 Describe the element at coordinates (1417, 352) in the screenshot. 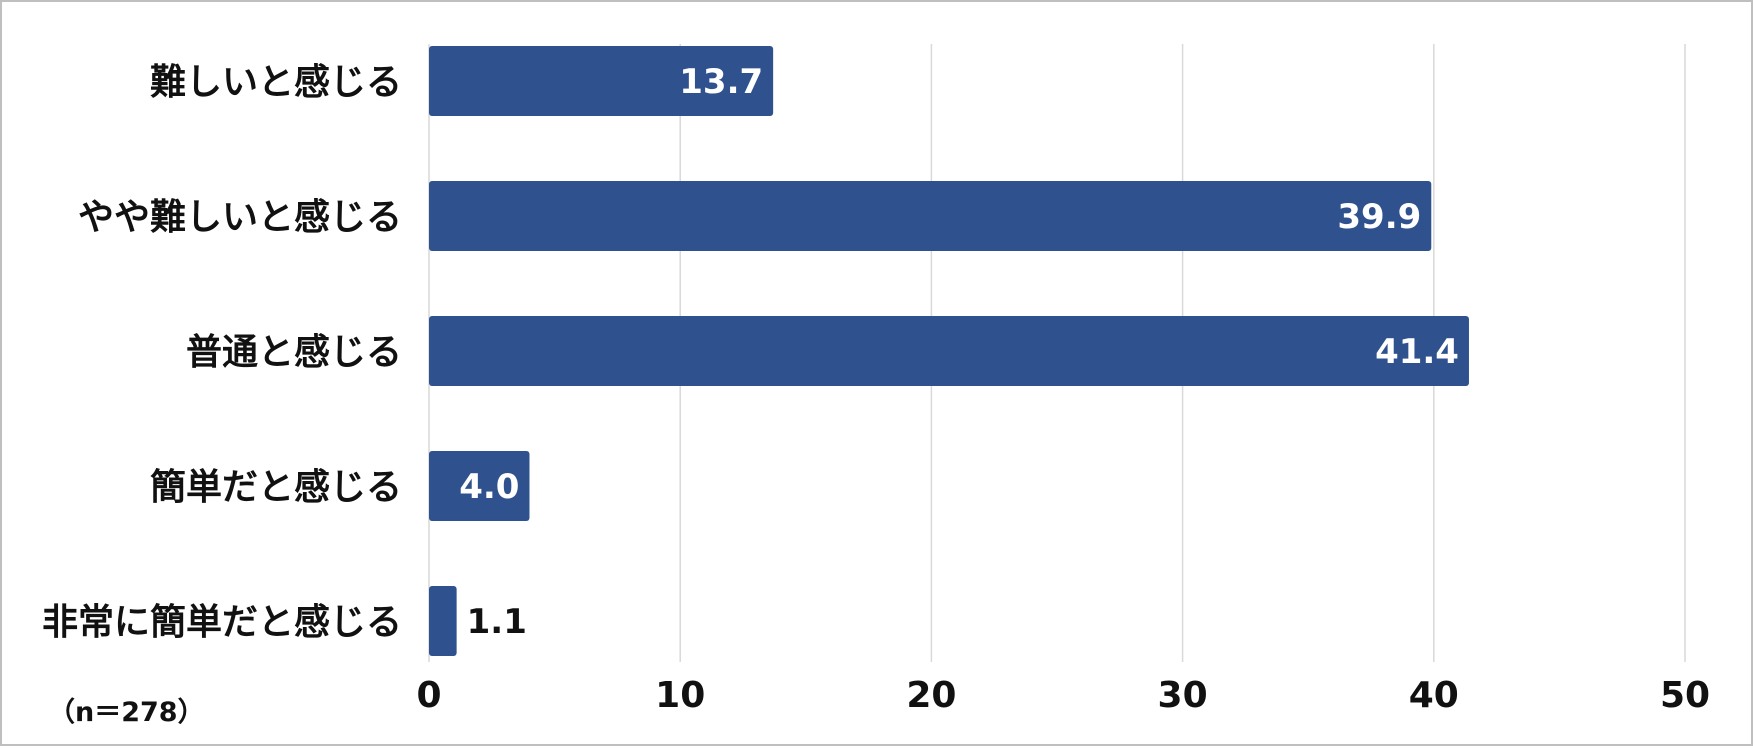

I see `data-label: 41.4` at that location.